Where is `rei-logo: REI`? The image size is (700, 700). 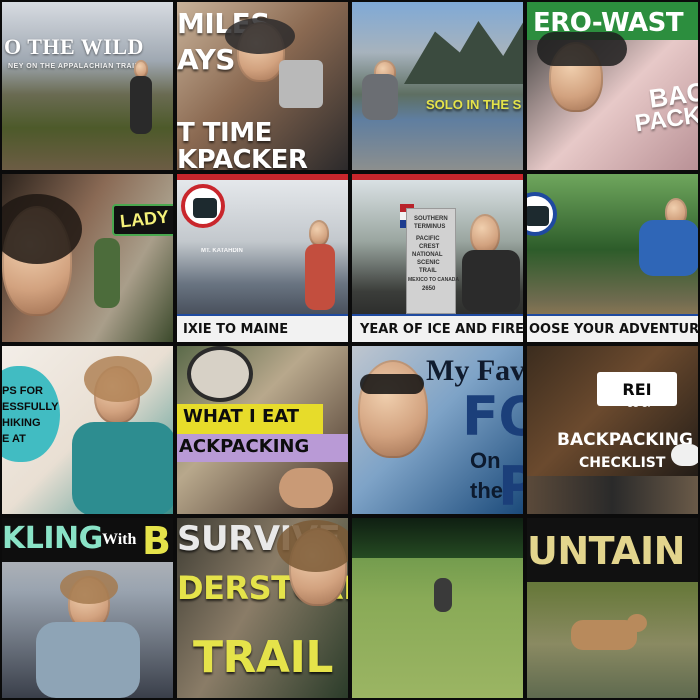
rei-logo: REI is located at coordinates (637, 389).